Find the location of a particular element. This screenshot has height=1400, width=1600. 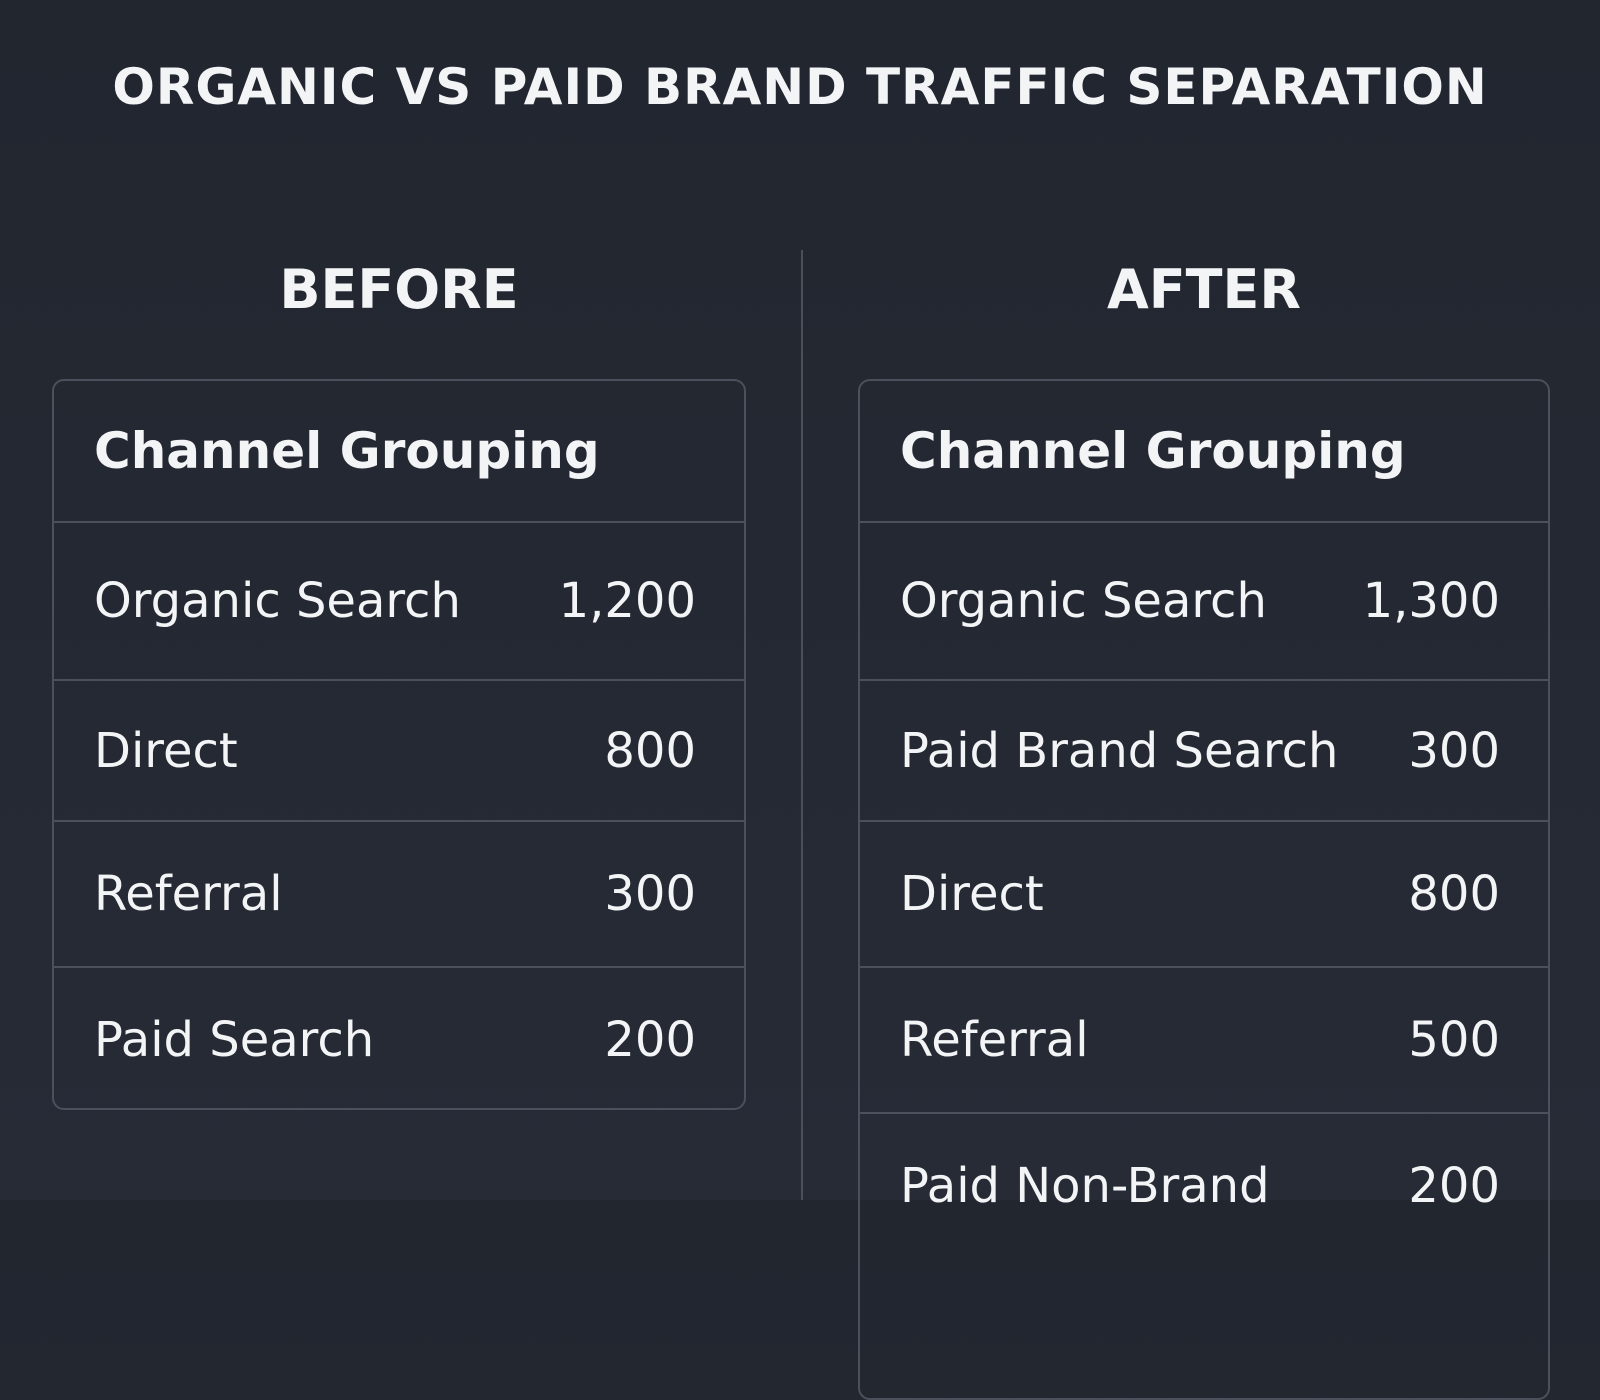

cell-value: 500 is located at coordinates (1454, 1040).